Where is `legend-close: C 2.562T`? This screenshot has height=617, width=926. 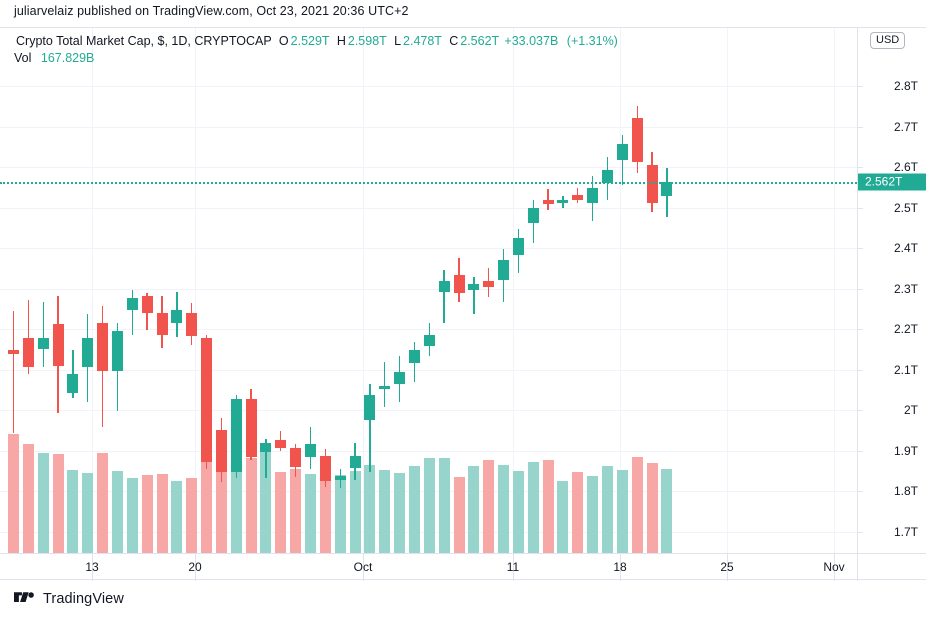
legend-close: C 2.562T is located at coordinates (474, 41).